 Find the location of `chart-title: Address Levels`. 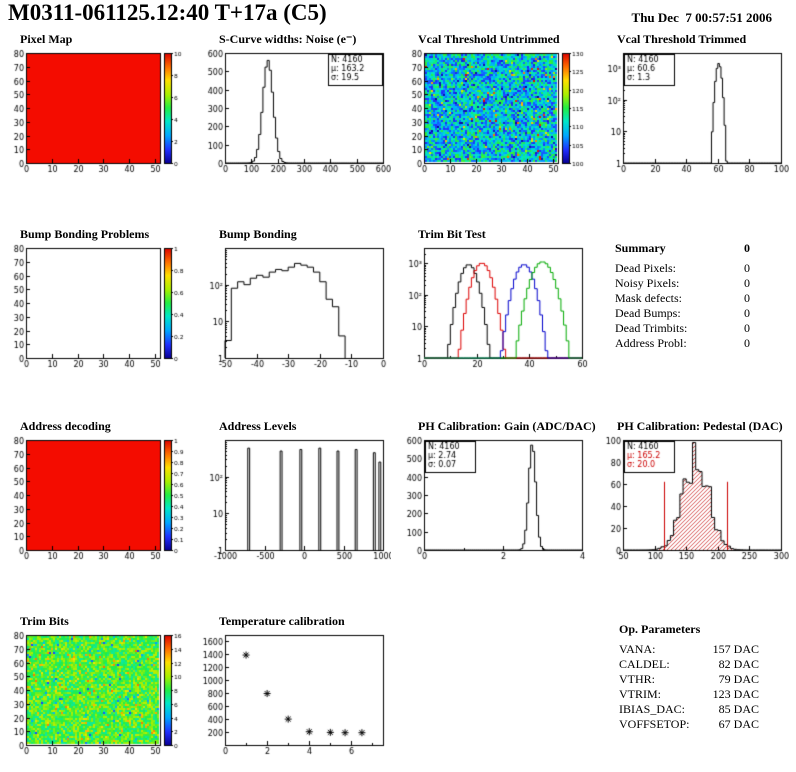

chart-title: Address Levels is located at coordinates (258, 426).